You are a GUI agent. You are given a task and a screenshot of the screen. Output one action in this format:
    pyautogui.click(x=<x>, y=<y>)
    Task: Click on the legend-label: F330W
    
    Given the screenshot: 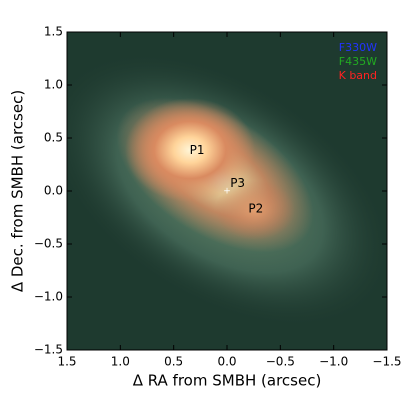 What is the action you would take?
    pyautogui.click(x=358, y=47)
    